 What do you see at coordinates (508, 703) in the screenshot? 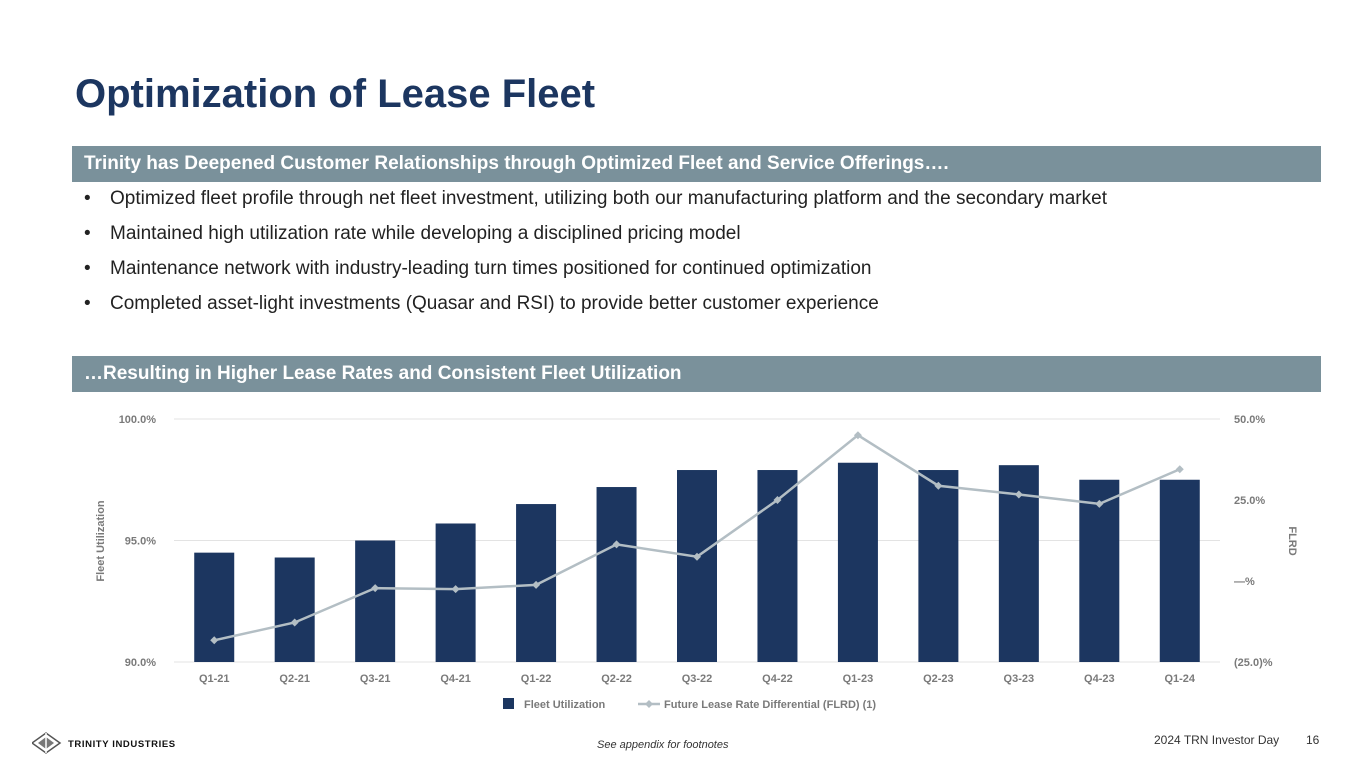
I see `legend-swatch-fleet-utilization` at bounding box center [508, 703].